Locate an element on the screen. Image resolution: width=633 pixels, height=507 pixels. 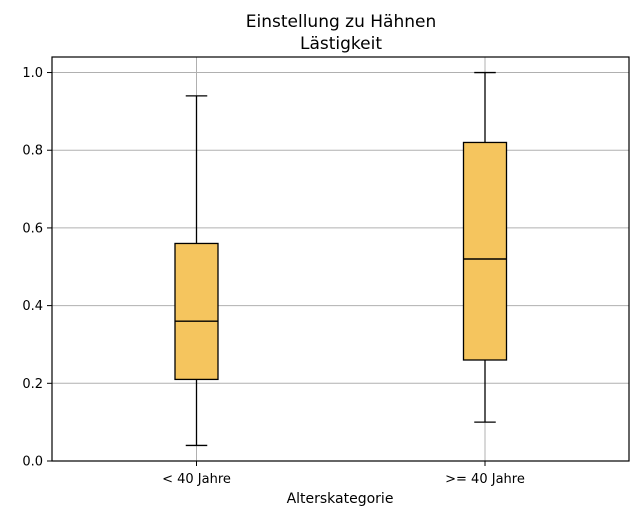
y-tick-label: 0.6 is located at coordinates (32, 228).